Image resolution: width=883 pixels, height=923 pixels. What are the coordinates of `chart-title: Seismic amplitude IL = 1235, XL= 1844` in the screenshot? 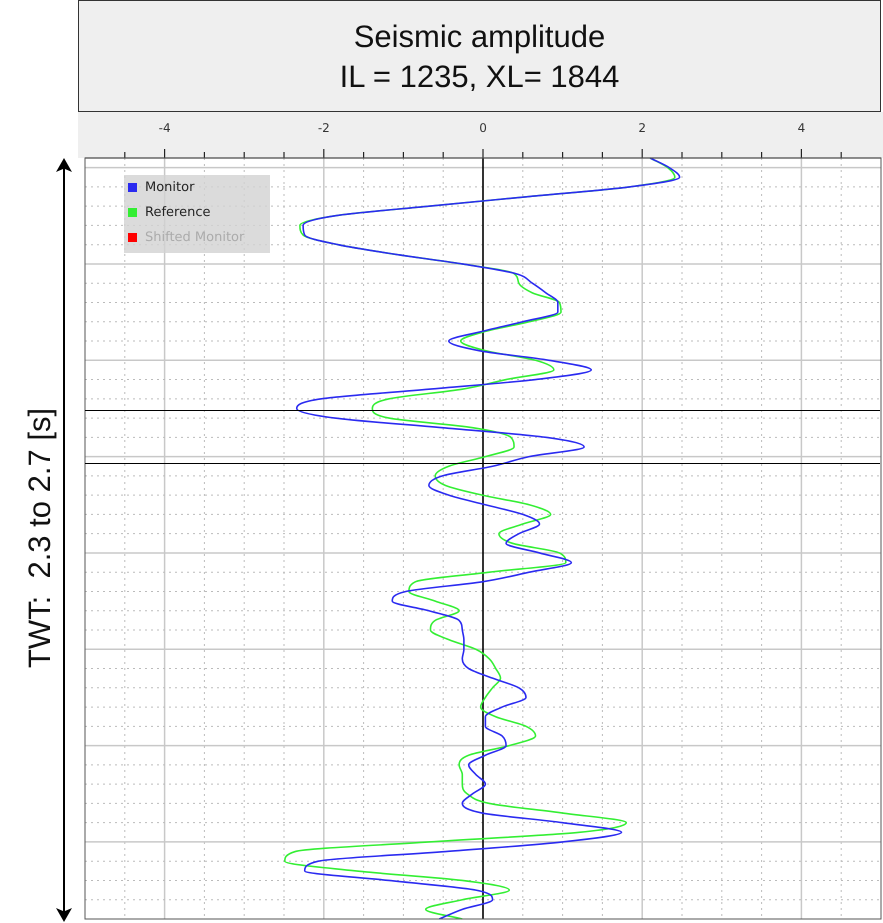 It's located at (479, 56).